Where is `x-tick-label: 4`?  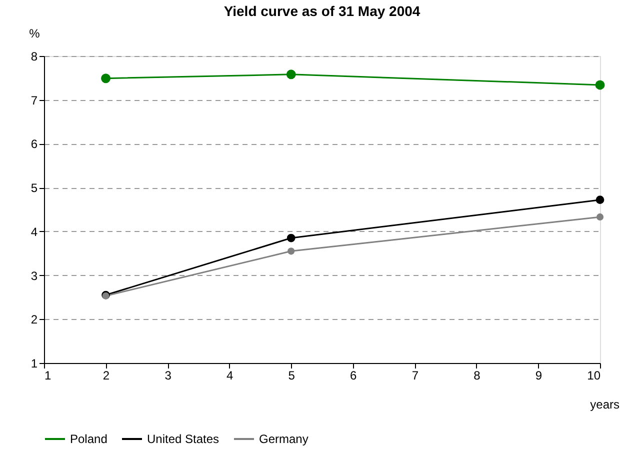 x-tick-label: 4 is located at coordinates (230, 375).